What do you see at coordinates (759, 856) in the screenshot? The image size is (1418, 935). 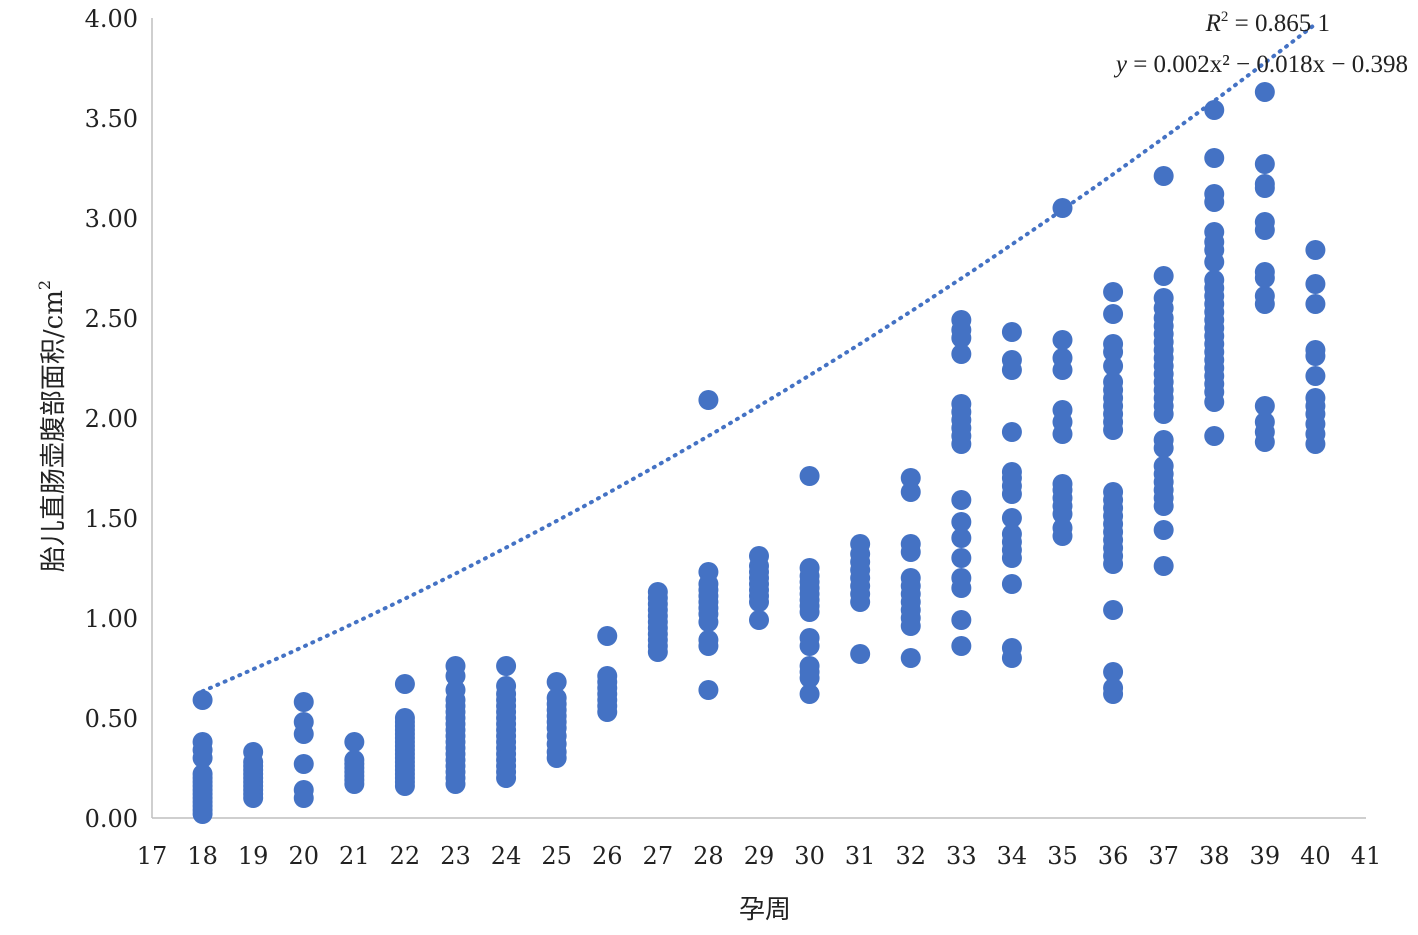 I see `x-tick-label: 29` at bounding box center [759, 856].